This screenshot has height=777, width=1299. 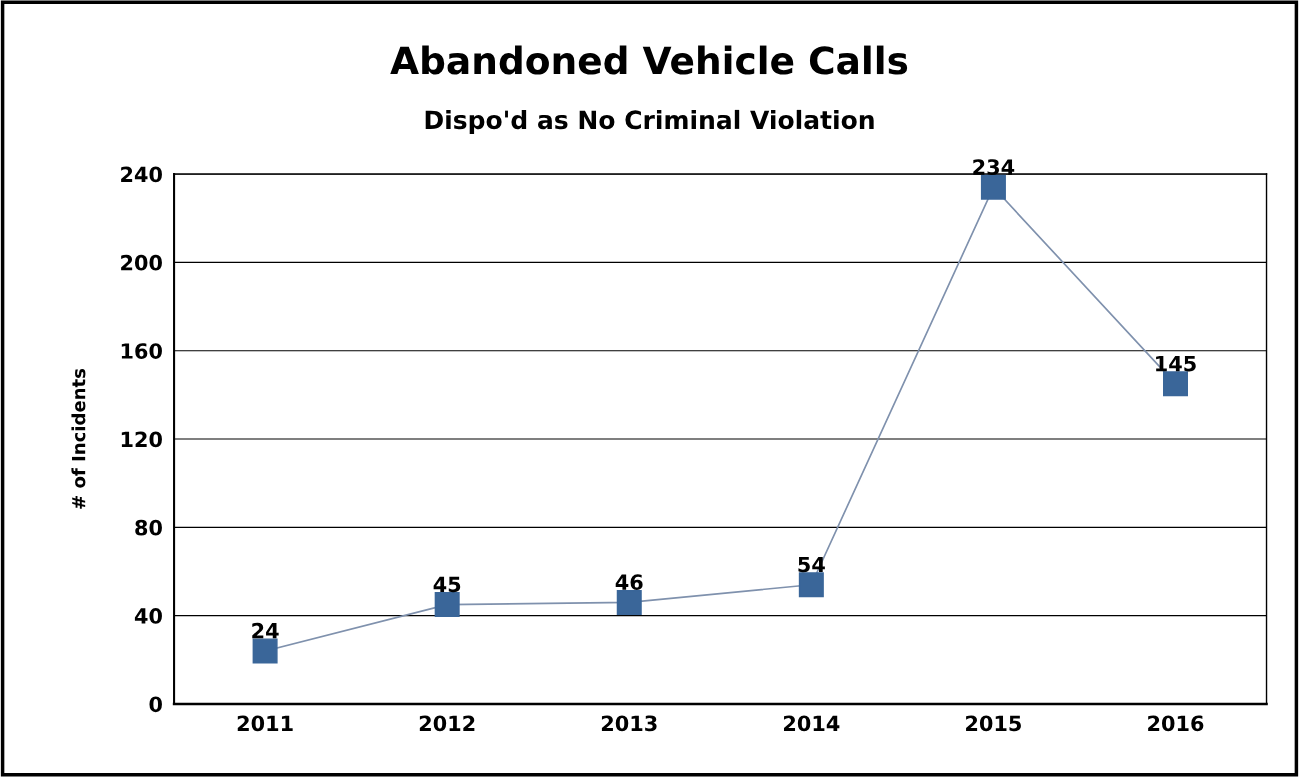 I want to click on y-tick-label: 80, so click(x=148, y=527).